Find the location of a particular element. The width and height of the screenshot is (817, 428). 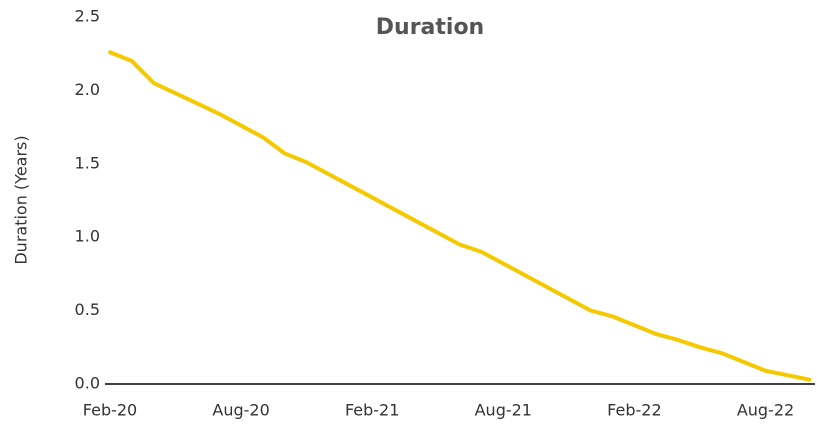

x-tick-label: Aug-20 is located at coordinates (240, 410).